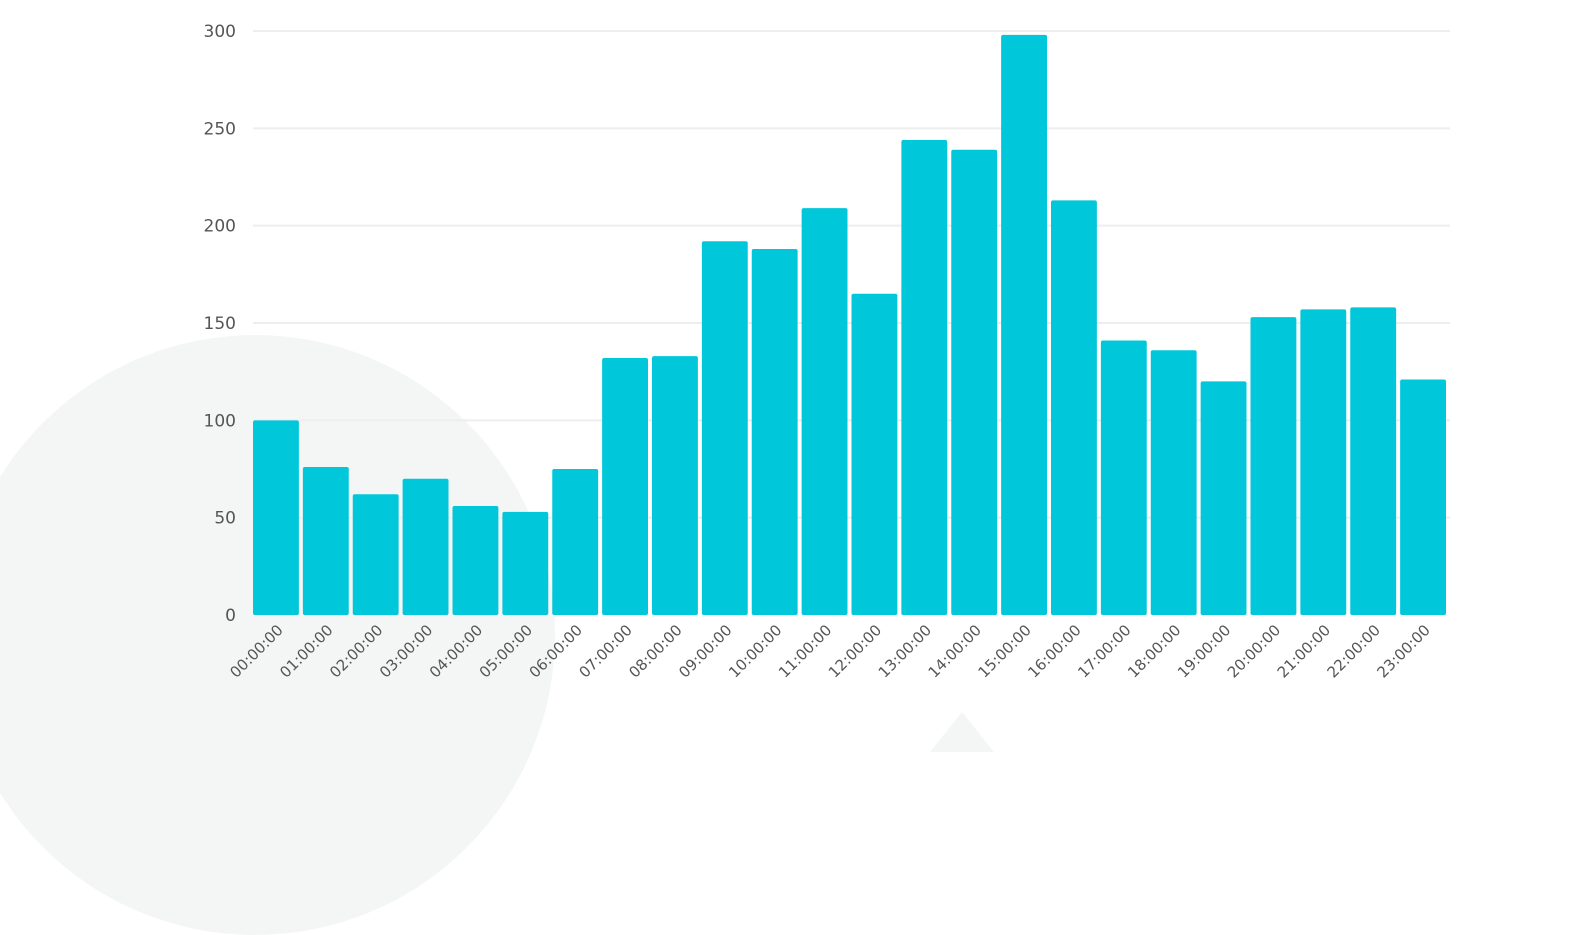 The height and width of the screenshot is (935, 1587). I want to click on x-tick-label: 17:00:00, so click(1104, 651).